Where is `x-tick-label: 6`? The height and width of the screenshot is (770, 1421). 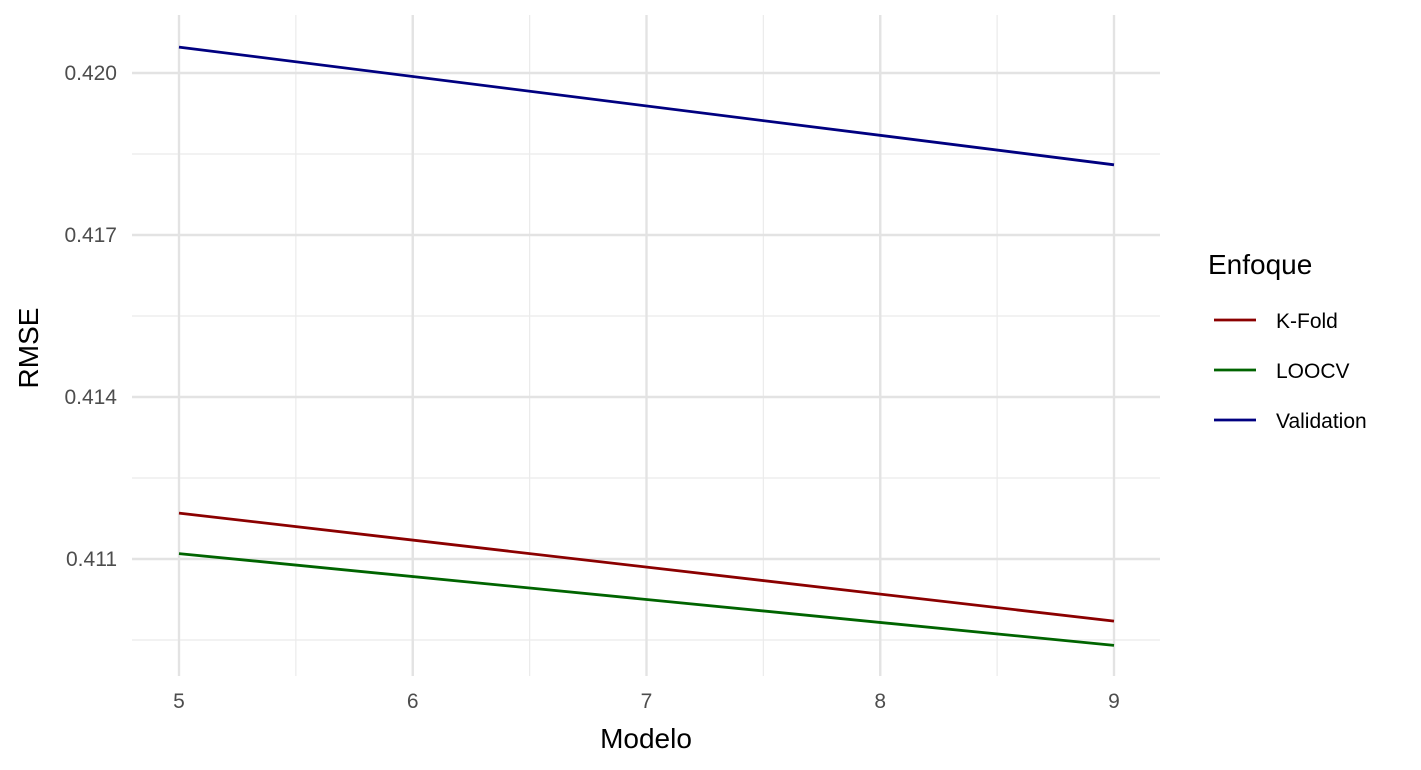 x-tick-label: 6 is located at coordinates (413, 701).